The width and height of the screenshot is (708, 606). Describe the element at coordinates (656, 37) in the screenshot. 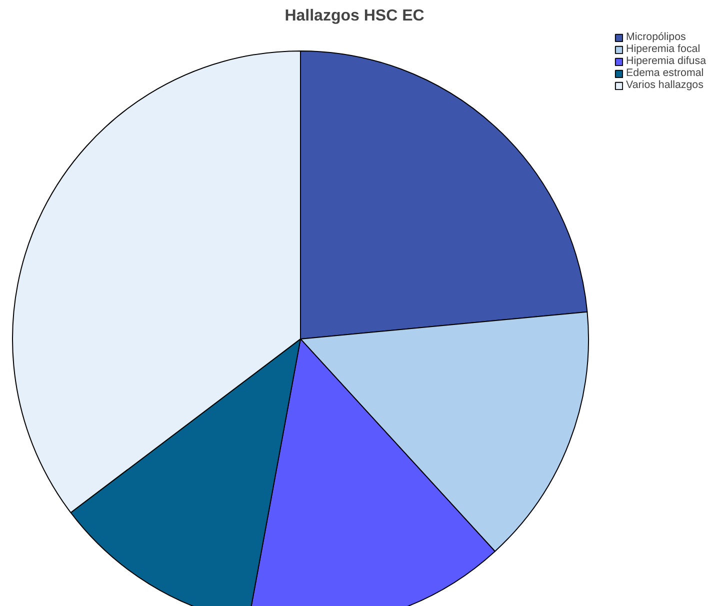

I see `legend-label: Micropólipos` at that location.